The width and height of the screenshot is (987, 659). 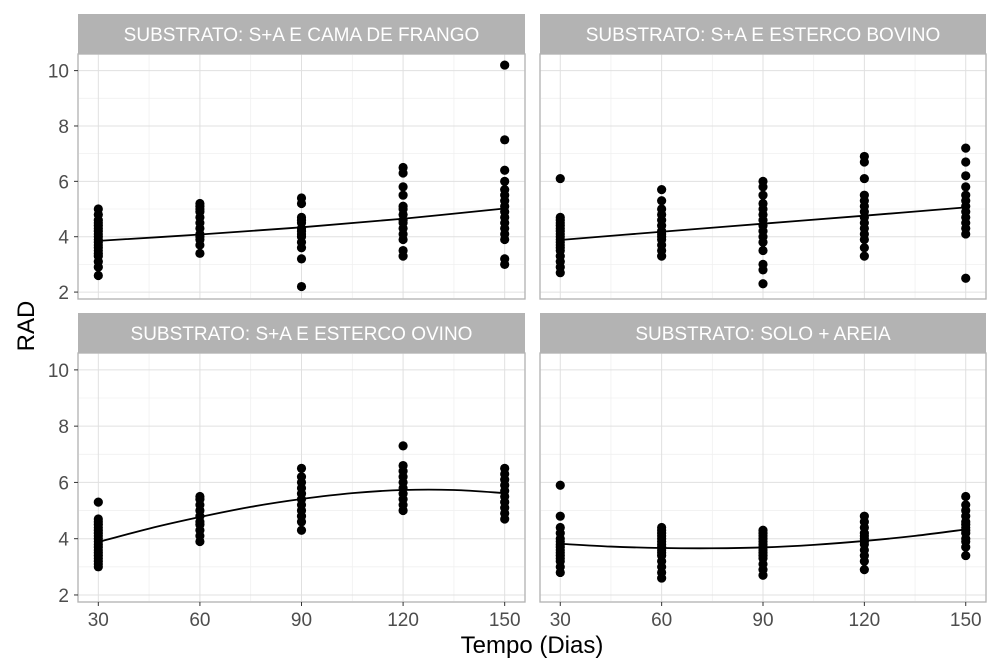 I want to click on facet-title: SUBSTRATO: S+A E ESTERCO BOVINO, so click(x=763, y=35).